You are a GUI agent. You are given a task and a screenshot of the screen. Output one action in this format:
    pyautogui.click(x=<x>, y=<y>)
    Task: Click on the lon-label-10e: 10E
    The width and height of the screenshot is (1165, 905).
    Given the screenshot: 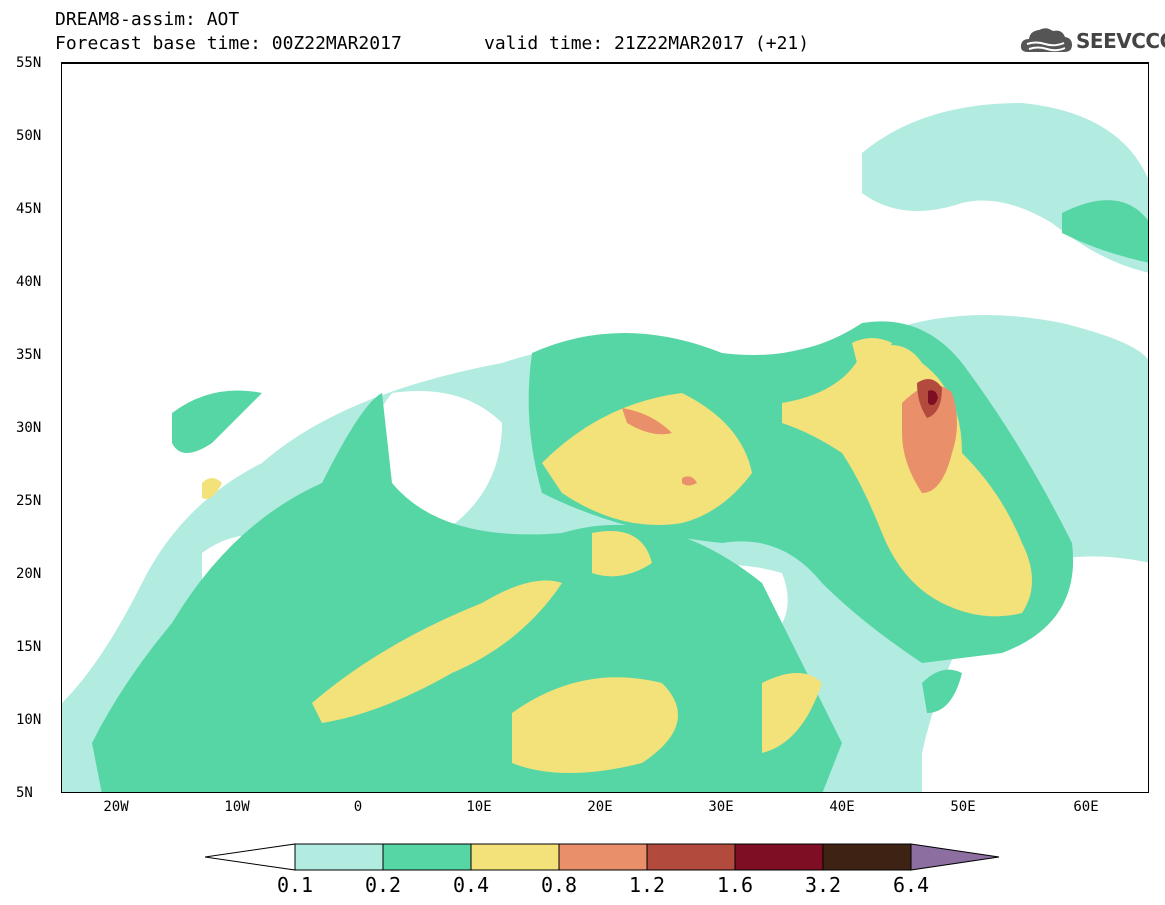 What is the action you would take?
    pyautogui.click(x=479, y=807)
    